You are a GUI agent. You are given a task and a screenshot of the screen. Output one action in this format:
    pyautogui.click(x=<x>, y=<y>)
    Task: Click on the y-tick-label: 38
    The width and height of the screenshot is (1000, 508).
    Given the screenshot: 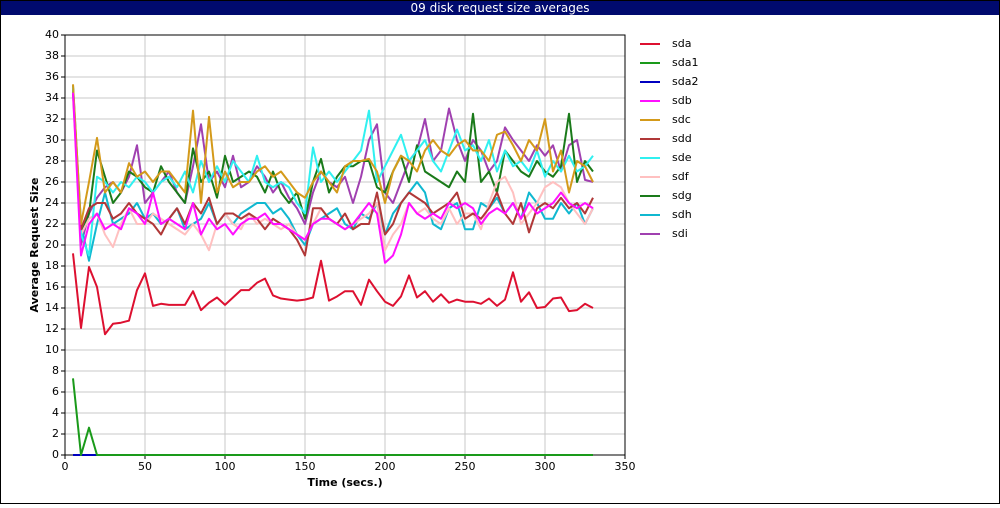 What is the action you would take?
    pyautogui.click(x=52, y=55)
    